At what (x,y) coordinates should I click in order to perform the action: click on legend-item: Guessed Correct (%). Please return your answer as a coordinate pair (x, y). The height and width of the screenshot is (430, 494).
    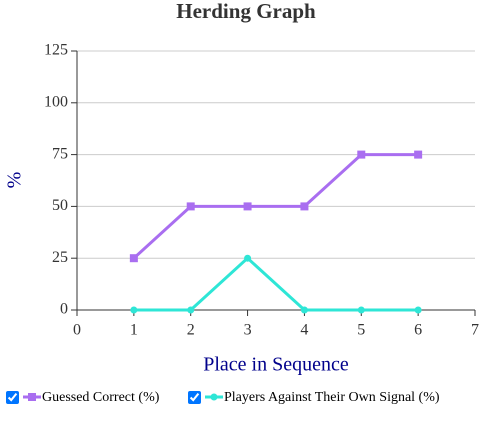
    Looking at the image, I should click on (88, 398).